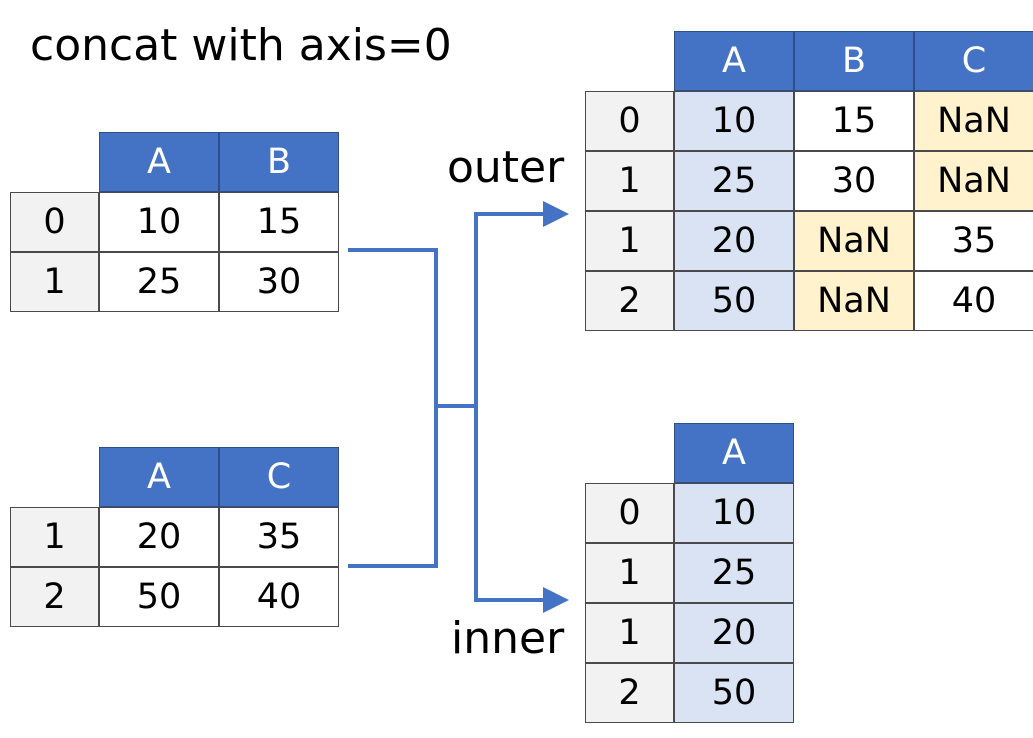  I want to click on outer-branch-line, so click(509, 407).